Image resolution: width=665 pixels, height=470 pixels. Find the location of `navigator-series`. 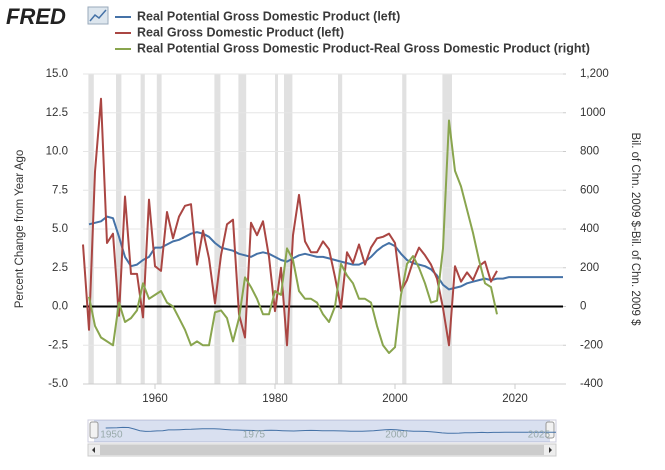

navigator-series is located at coordinates (330, 430).